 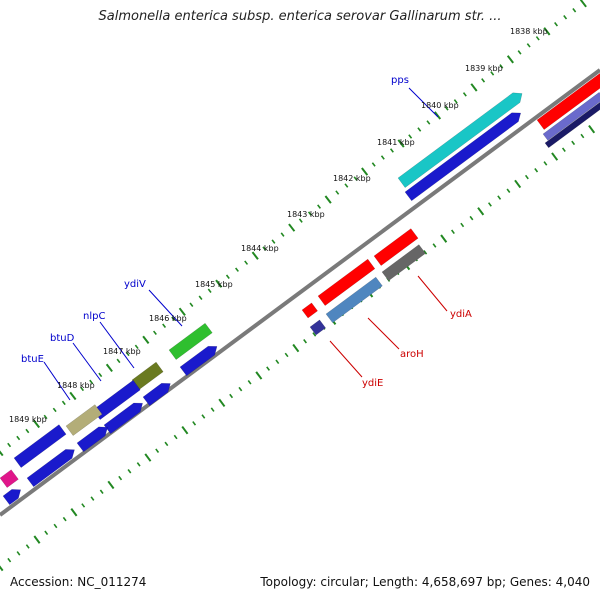 What do you see at coordinates (403, 263) in the screenshot?
I see `ydiA-gene` at bounding box center [403, 263].